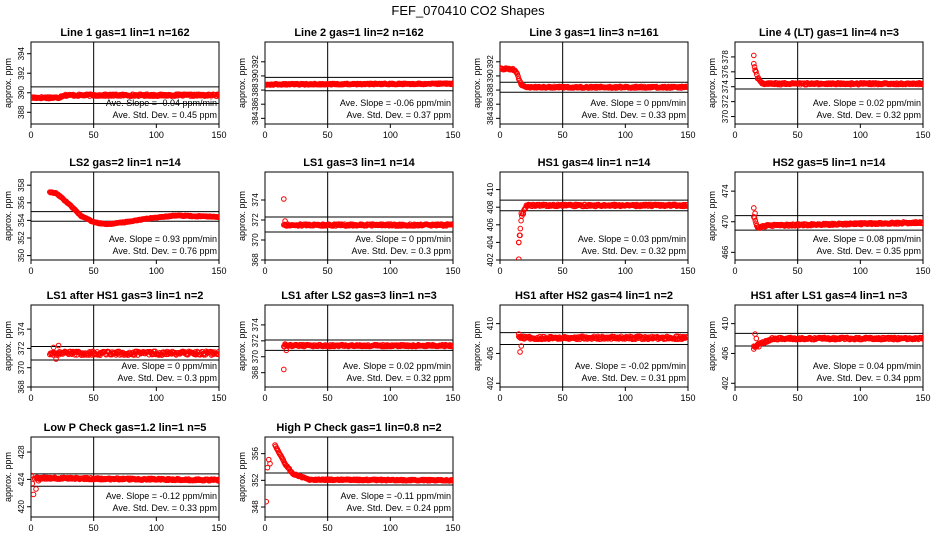 Image resolution: width=936 pixels, height=540 pixels. Describe the element at coordinates (725, 72) in the screenshot. I see `y-tick-label: 376` at that location.